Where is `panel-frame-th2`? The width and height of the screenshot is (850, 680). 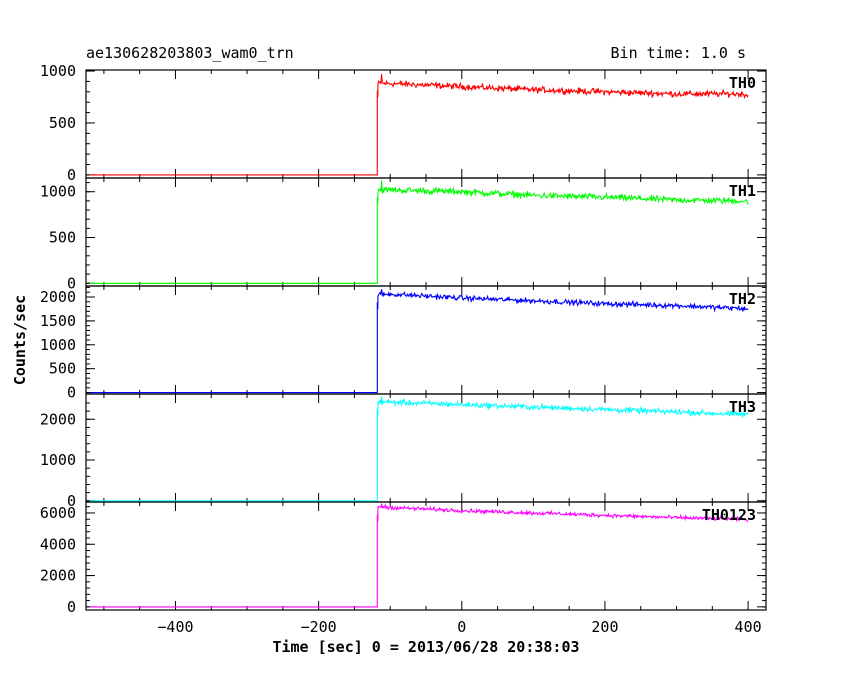 panel-frame-th2 is located at coordinates (426, 340).